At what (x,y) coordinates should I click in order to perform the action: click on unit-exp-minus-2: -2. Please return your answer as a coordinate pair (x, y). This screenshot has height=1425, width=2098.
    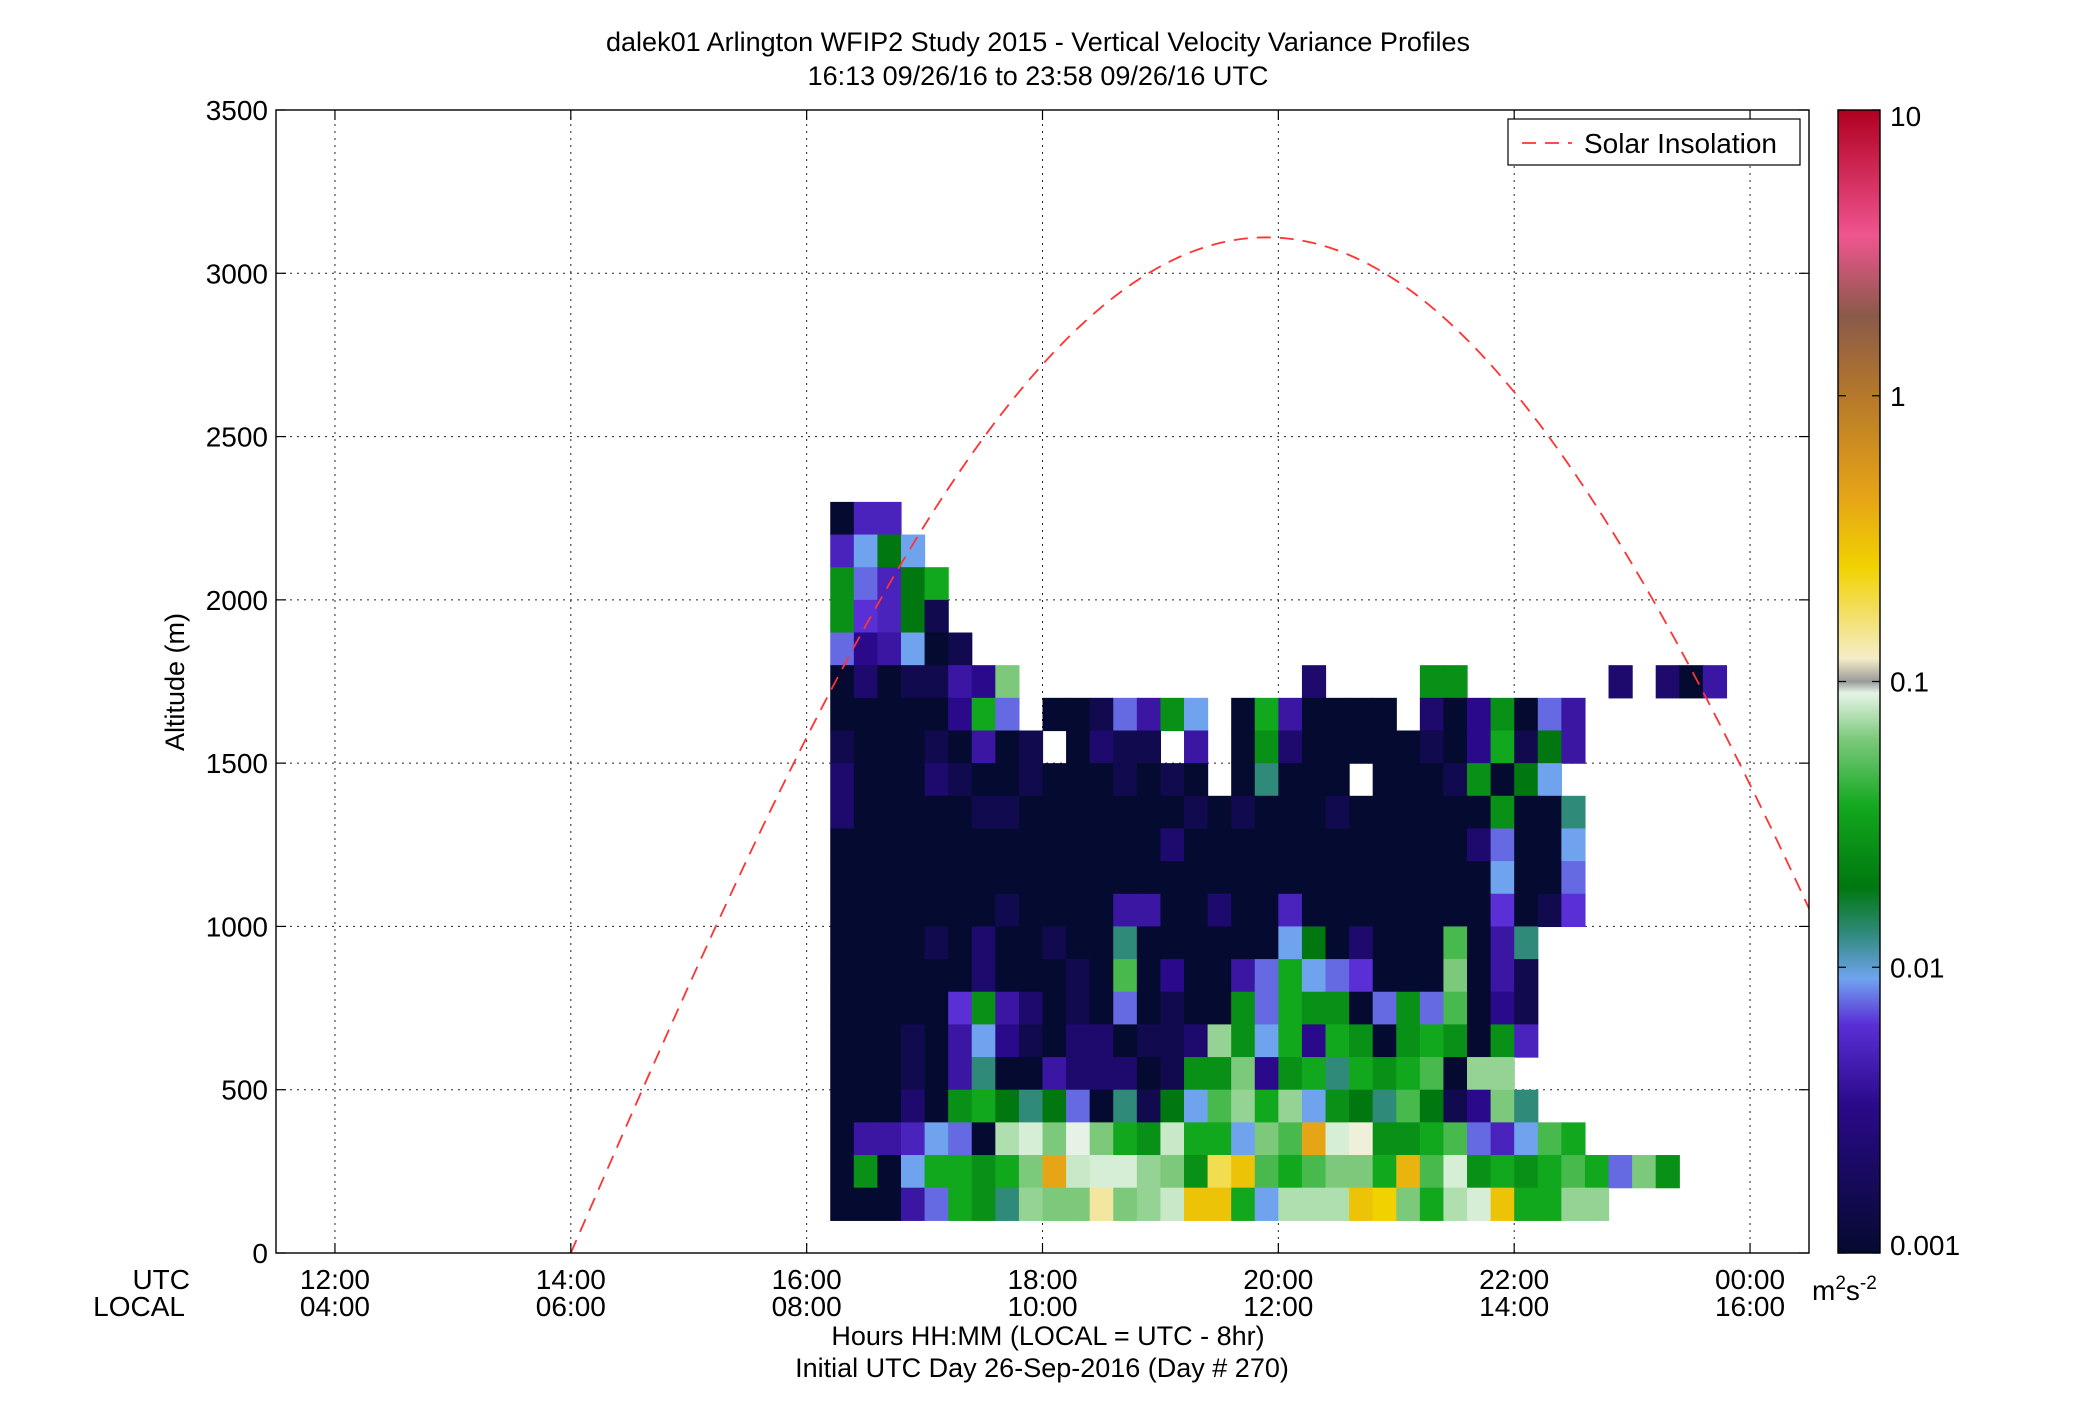
    Looking at the image, I should click on (1868, 1283).